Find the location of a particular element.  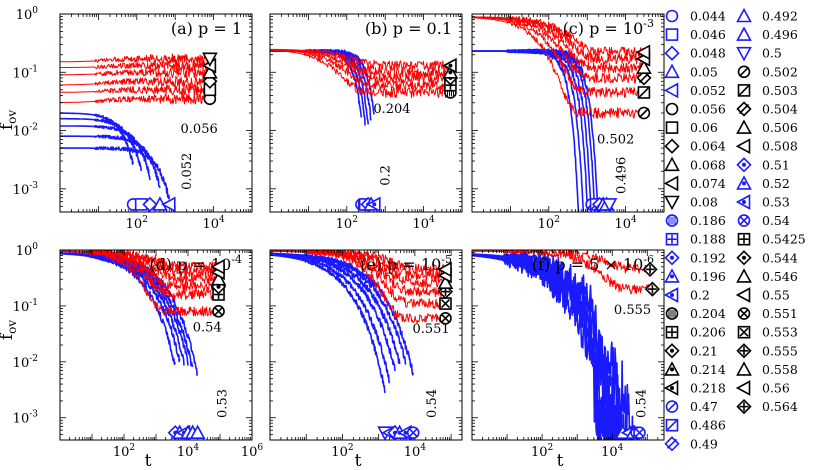

legend-label-1-10: 0.53 is located at coordinates (776, 202).